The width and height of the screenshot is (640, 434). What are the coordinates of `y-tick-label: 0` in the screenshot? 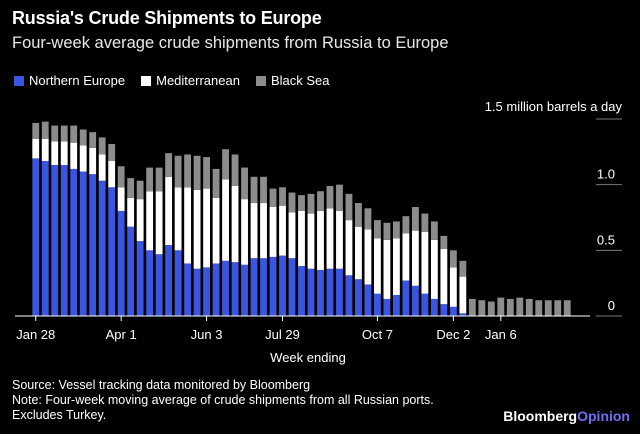 It's located at (611, 305).